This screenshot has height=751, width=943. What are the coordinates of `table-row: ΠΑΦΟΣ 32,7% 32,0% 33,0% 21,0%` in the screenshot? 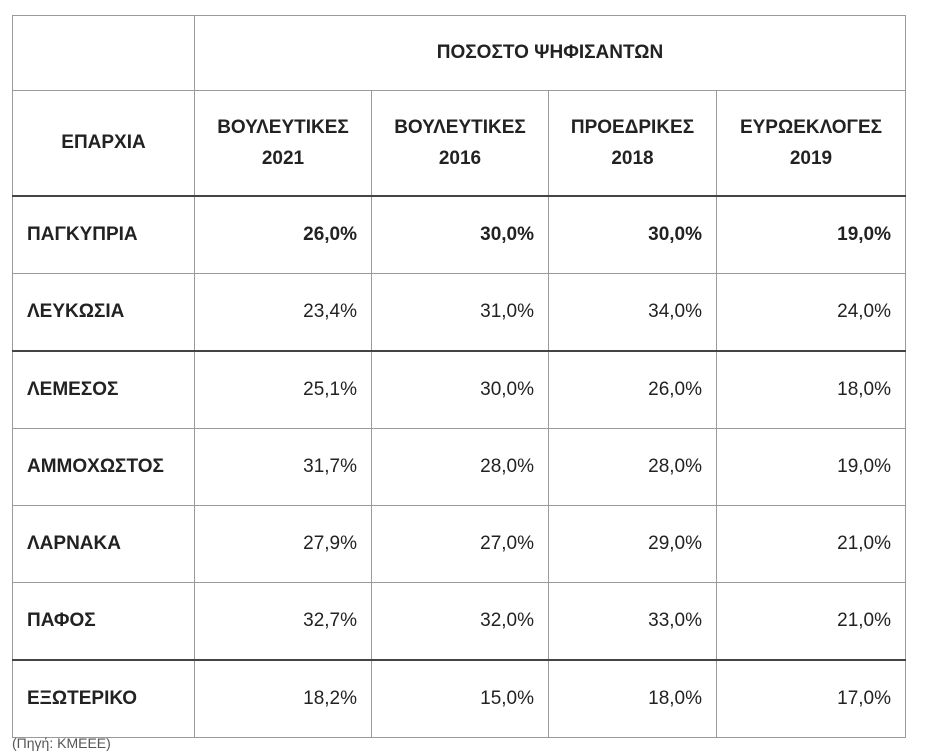 It's located at (459, 621).